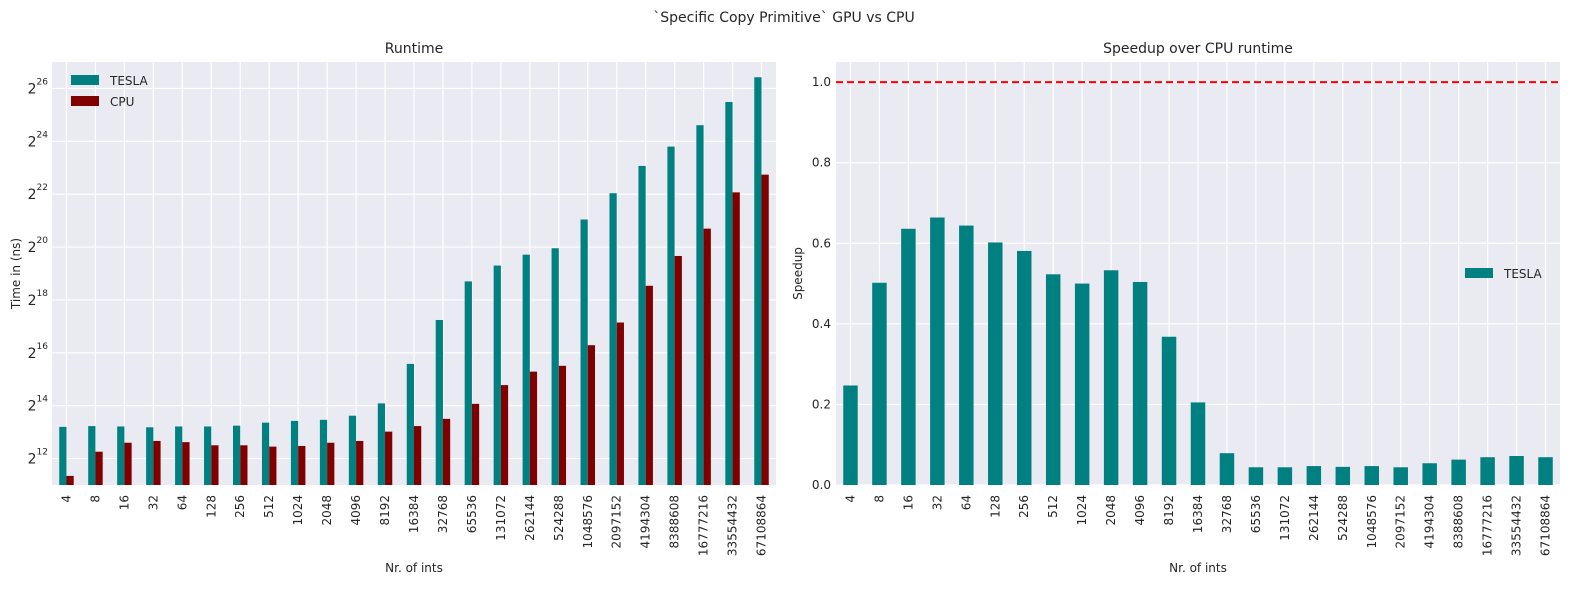 This screenshot has height=593, width=1589. What do you see at coordinates (1169, 510) in the screenshot?
I see `speedup-x-tick-label: 8192` at bounding box center [1169, 510].